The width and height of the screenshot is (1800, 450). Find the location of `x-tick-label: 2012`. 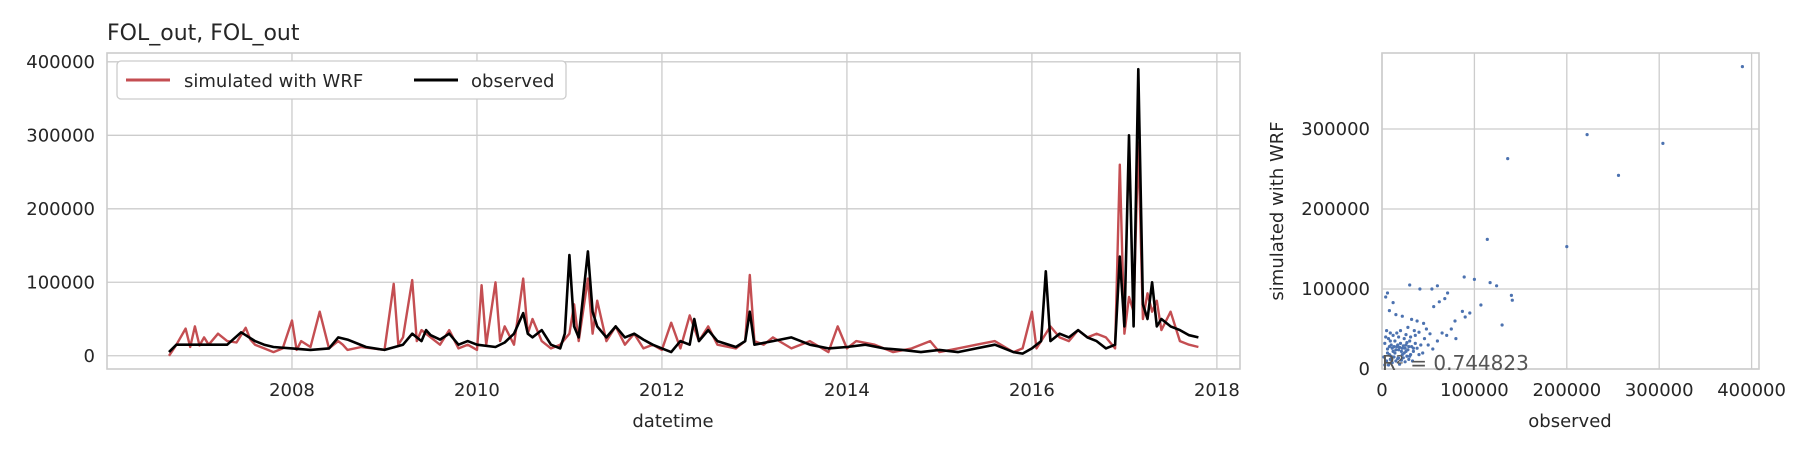

x-tick-label: 2012 is located at coordinates (662, 390).